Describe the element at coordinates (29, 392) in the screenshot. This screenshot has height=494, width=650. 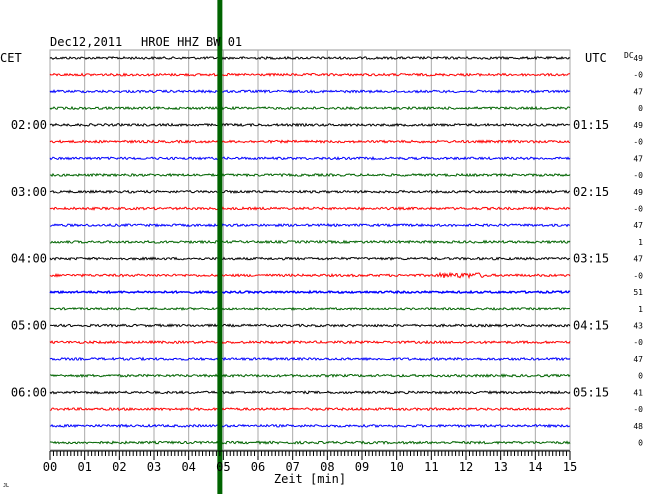
I see `left-time-label: 06:00` at that location.